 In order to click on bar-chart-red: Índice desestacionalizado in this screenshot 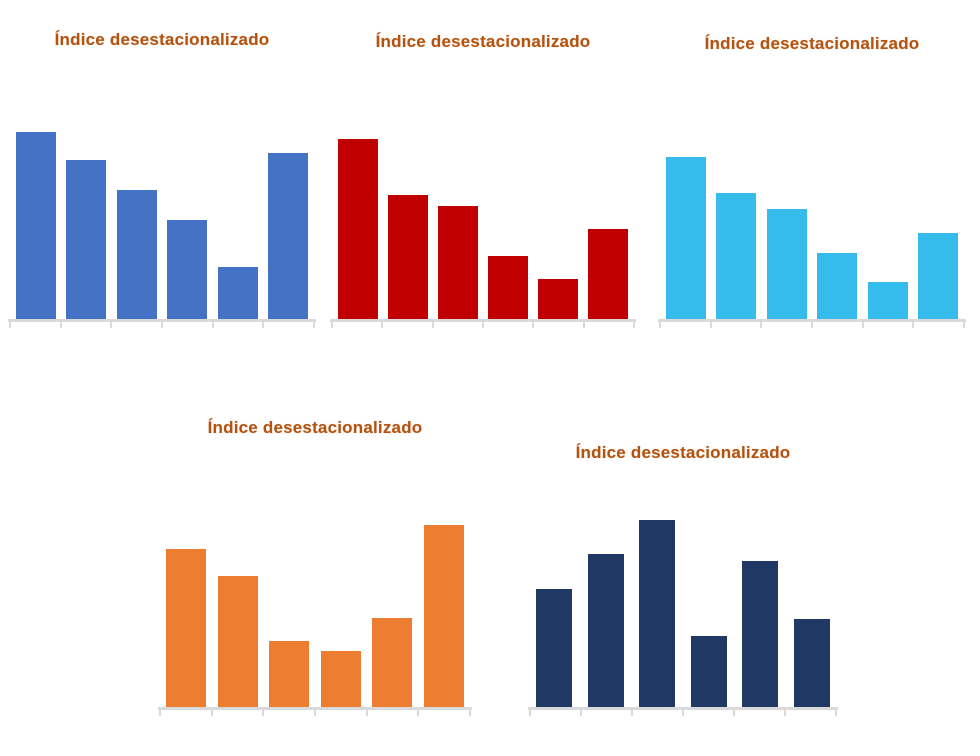, I will do `click(483, 180)`.